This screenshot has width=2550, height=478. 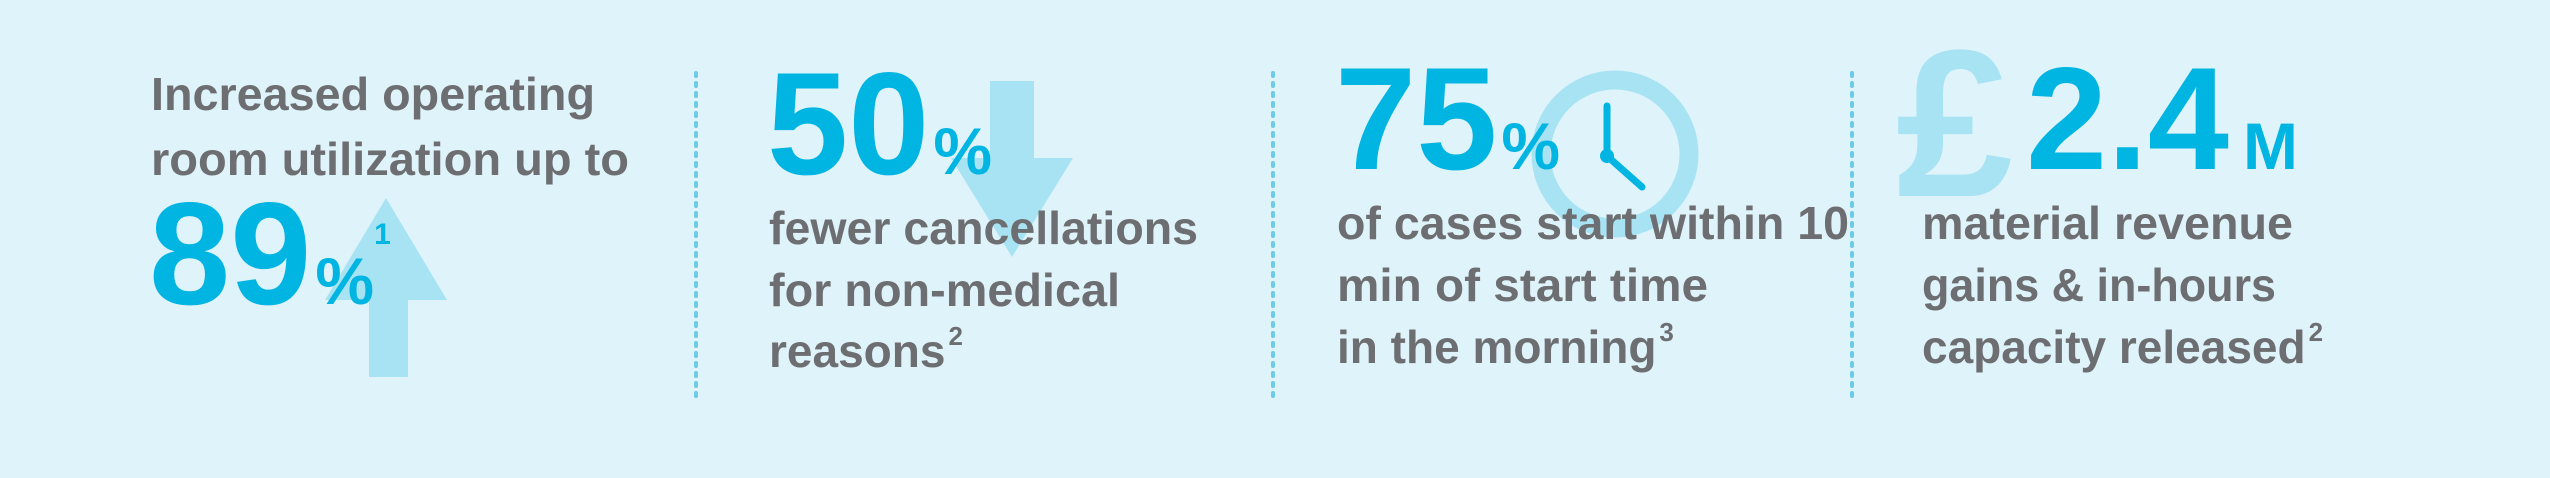 What do you see at coordinates (1012, 169) in the screenshot?
I see `down-arrow-icon` at bounding box center [1012, 169].